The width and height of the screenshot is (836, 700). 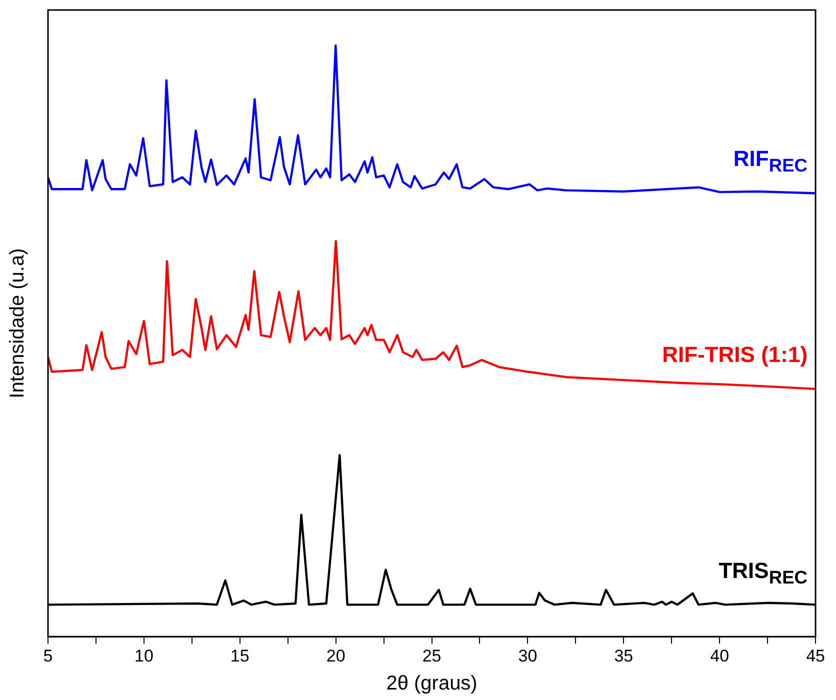 What do you see at coordinates (735, 354) in the screenshot?
I see `series-label: RIF-TRIS (1:1)` at bounding box center [735, 354].